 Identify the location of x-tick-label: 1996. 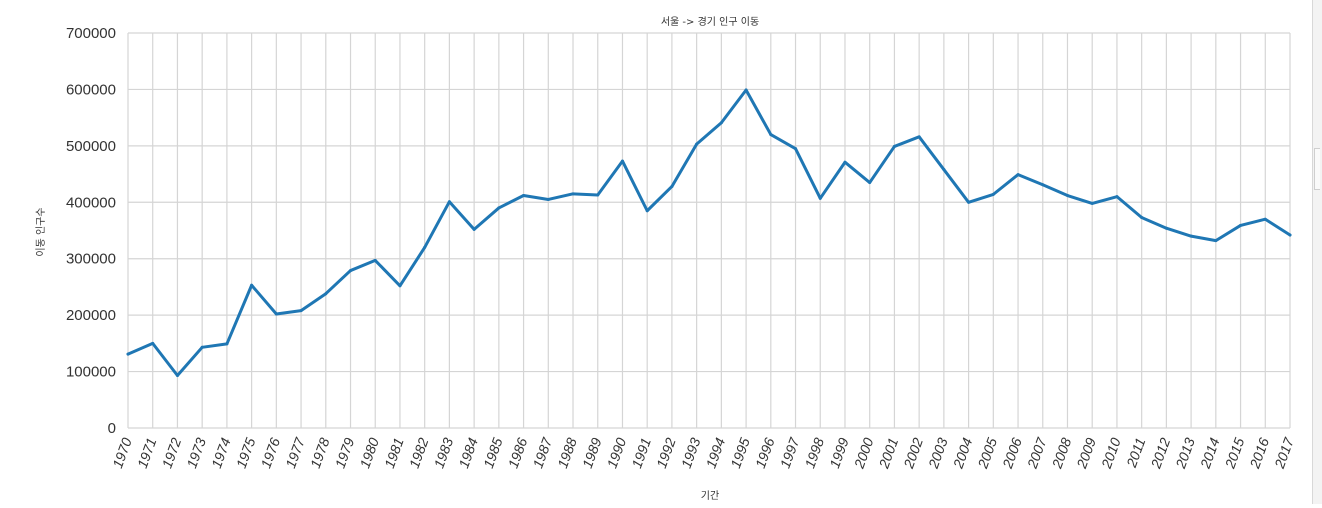
(765, 452).